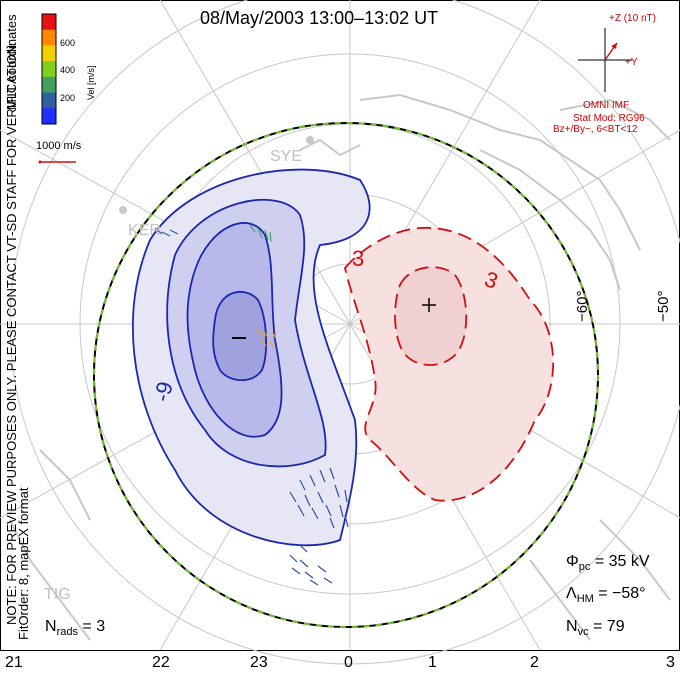 The height and width of the screenshot is (674, 680). I want to click on station-sye-label: SYE, so click(286, 156).